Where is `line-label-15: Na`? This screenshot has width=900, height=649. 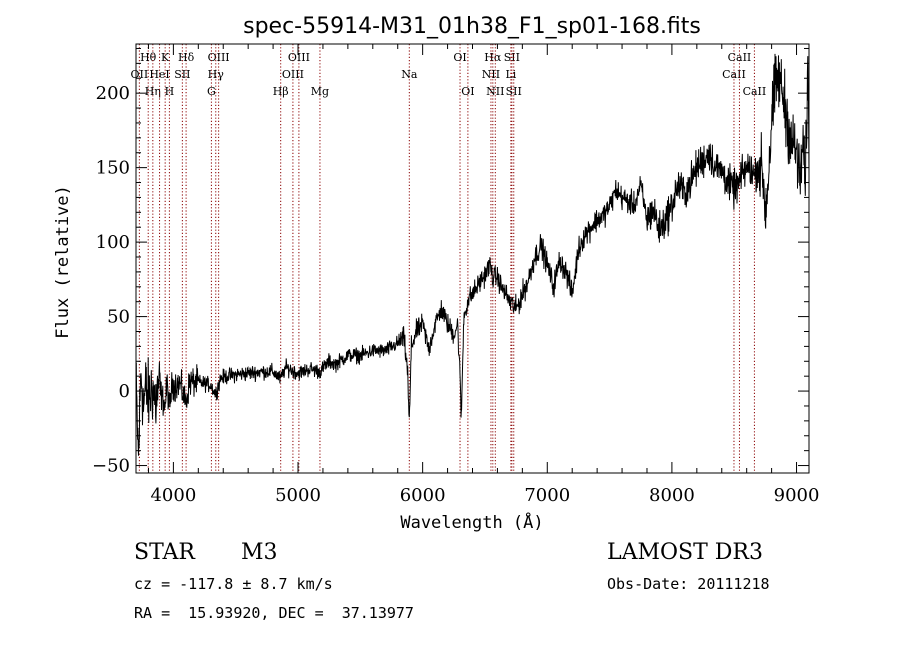
line-label-15: Na is located at coordinates (409, 74).